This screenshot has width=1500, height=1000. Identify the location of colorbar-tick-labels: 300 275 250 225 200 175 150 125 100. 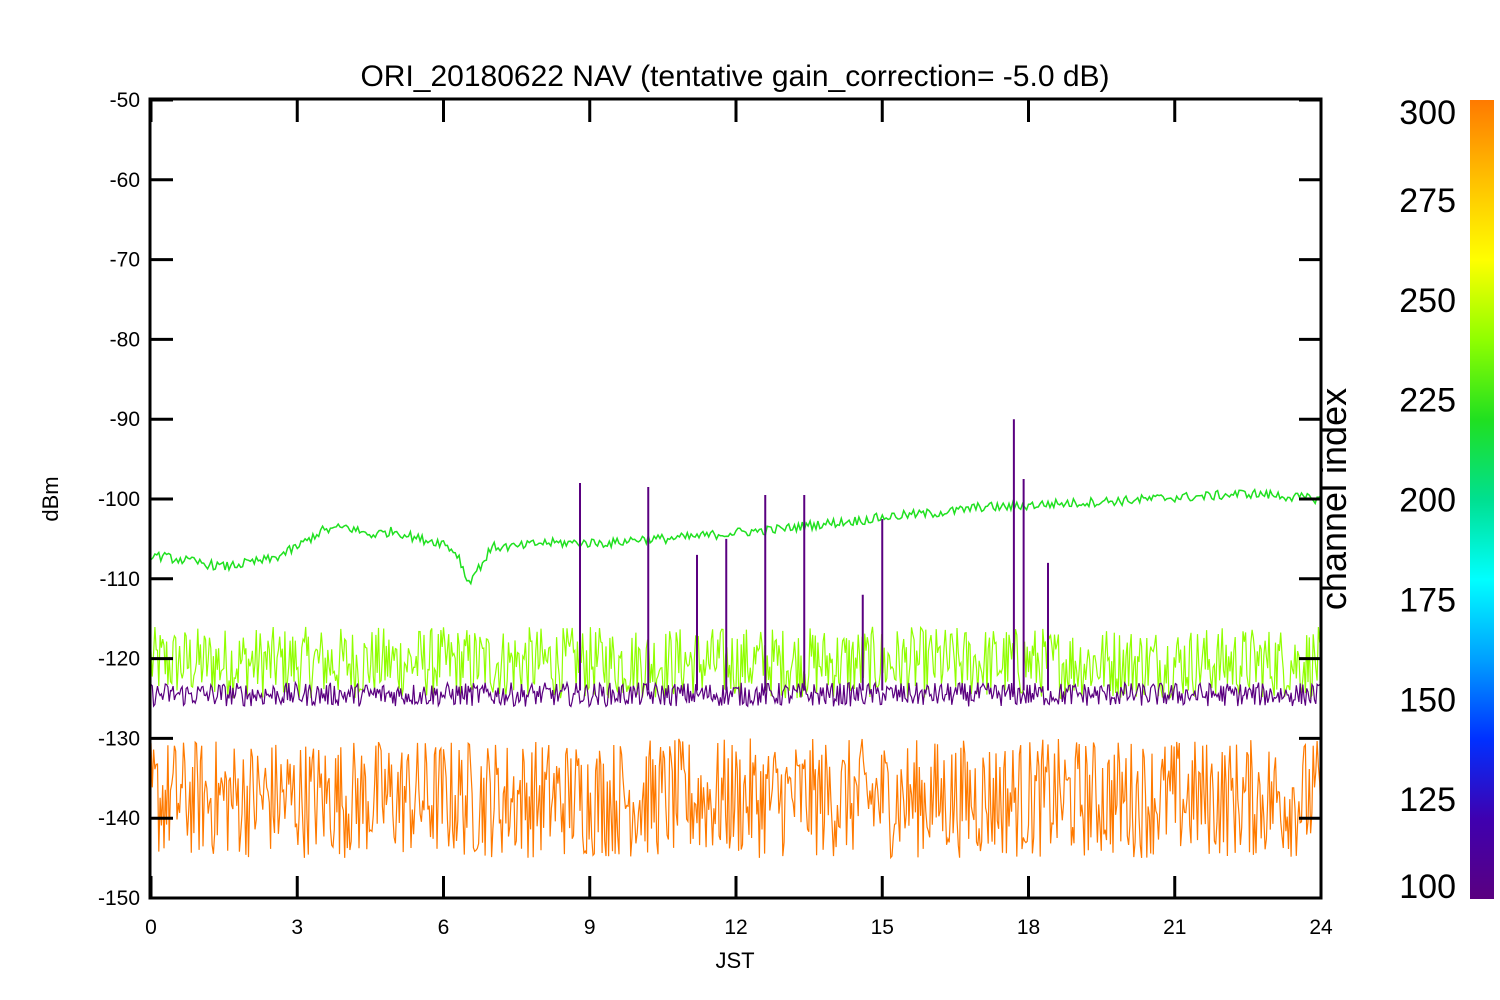
(1427, 500).